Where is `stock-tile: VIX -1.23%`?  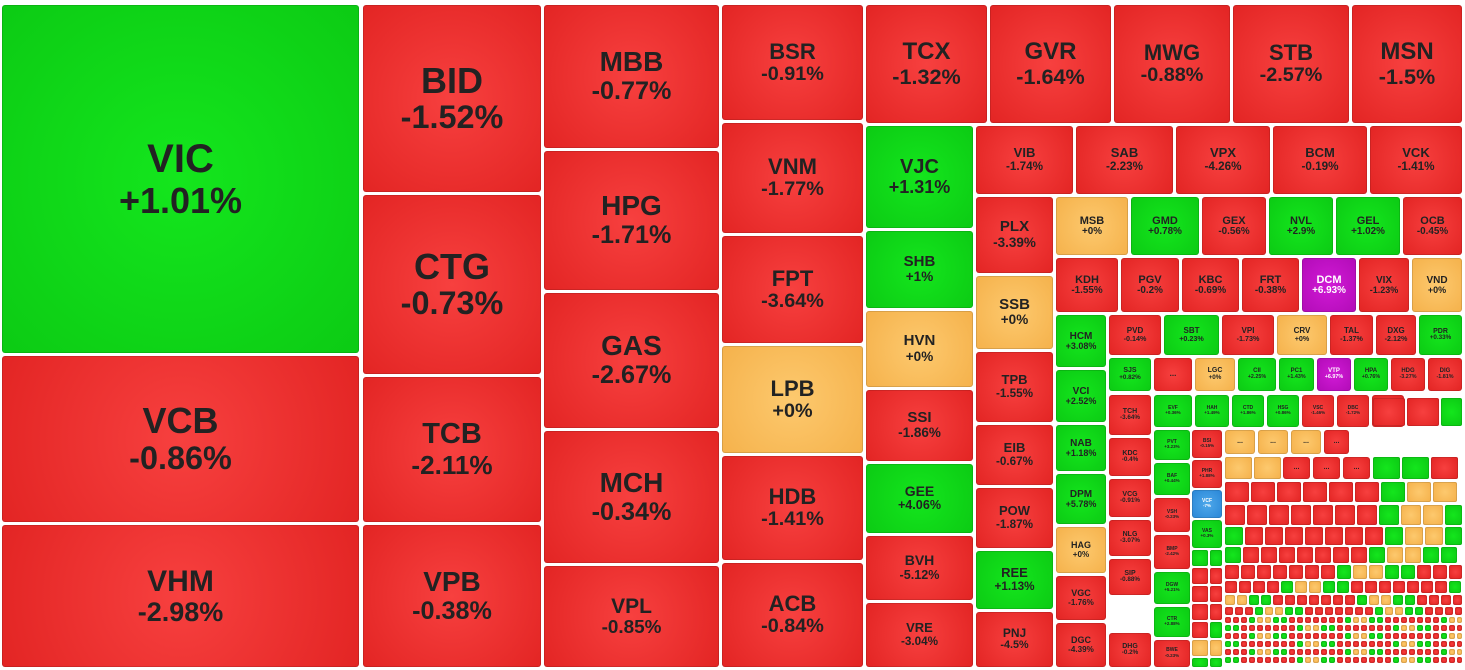
stock-tile: VIX -1.23% is located at coordinates (1384, 285).